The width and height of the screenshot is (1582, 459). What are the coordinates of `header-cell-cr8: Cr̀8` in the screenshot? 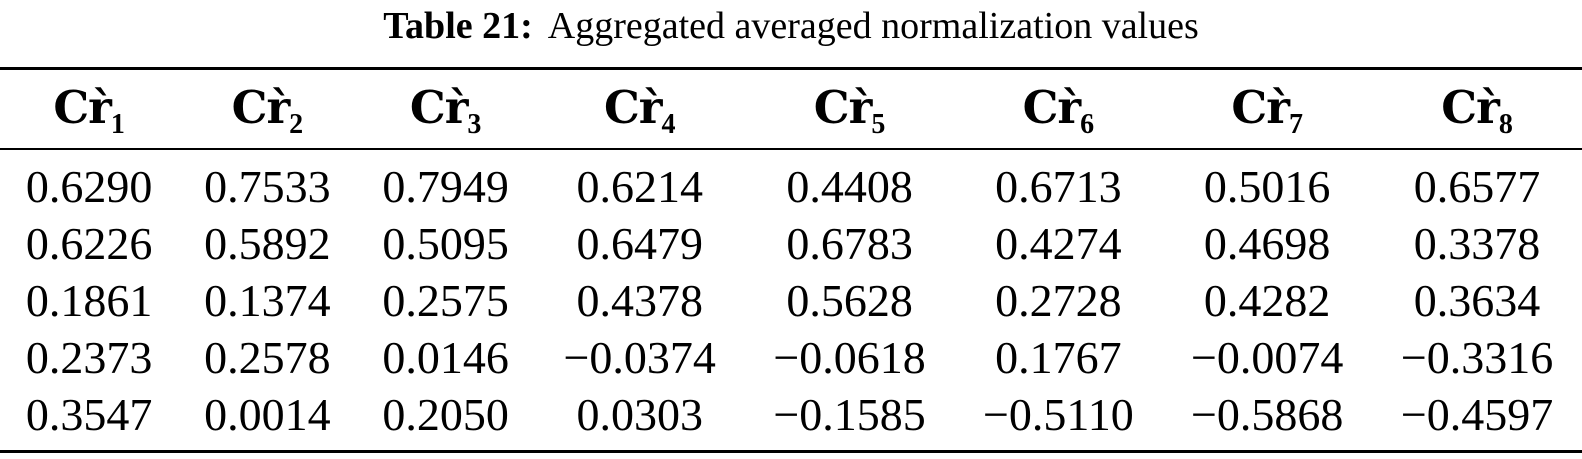 It's located at (1477, 109).